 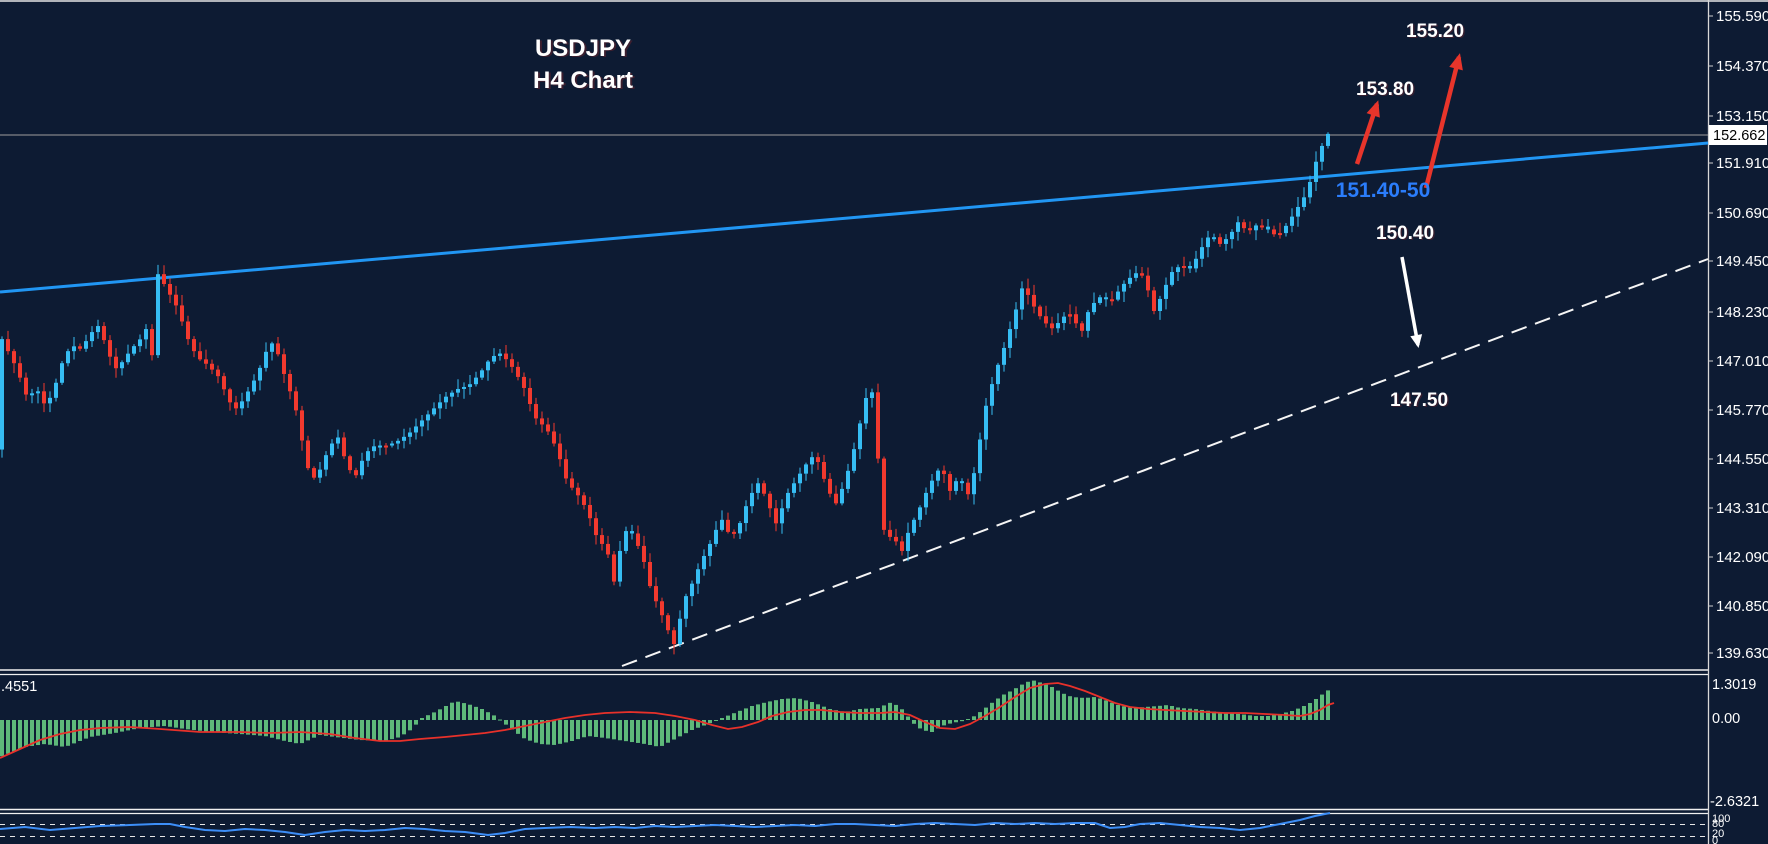 I want to click on price-axis-tick-label: 150.690, so click(x=1742, y=213).